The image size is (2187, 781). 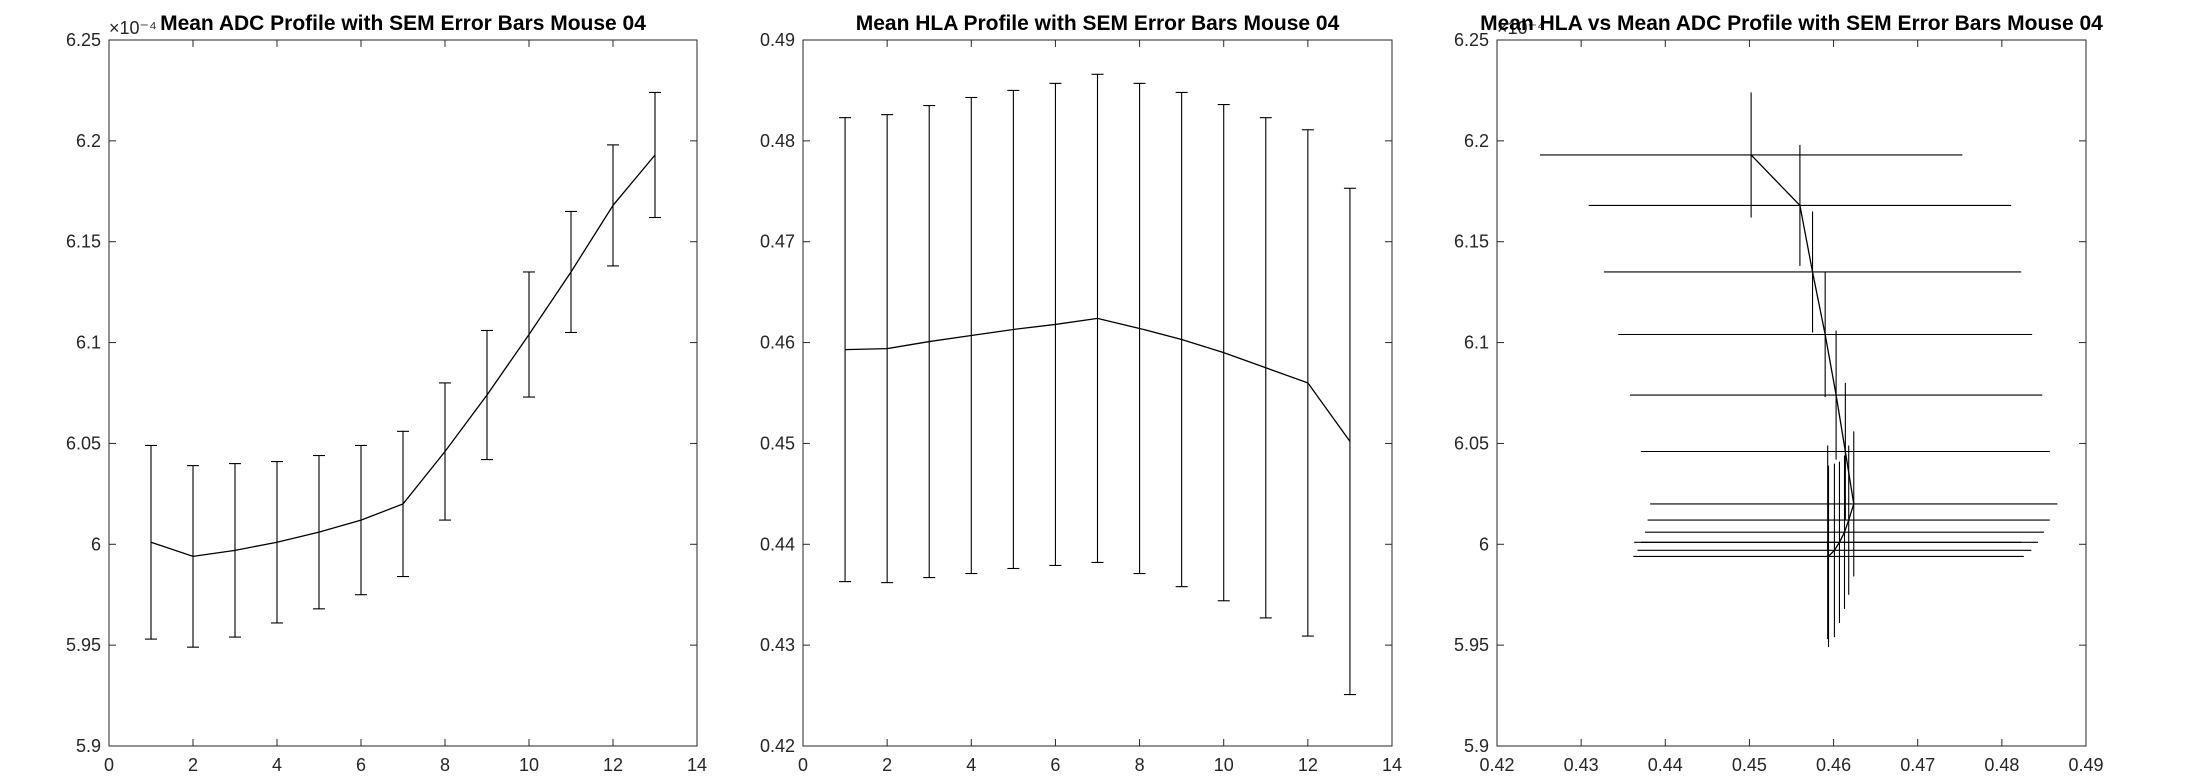 I want to click on hla-vs-adc-y-tick-label: 6.05, so click(x=1471, y=443).